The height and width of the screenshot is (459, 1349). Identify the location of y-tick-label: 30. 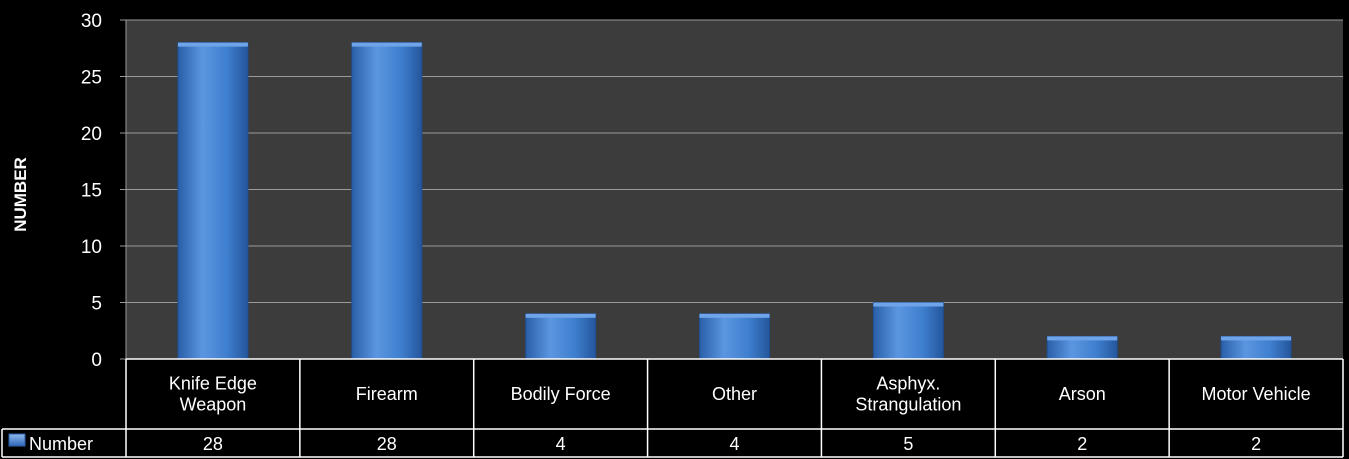
(91, 21).